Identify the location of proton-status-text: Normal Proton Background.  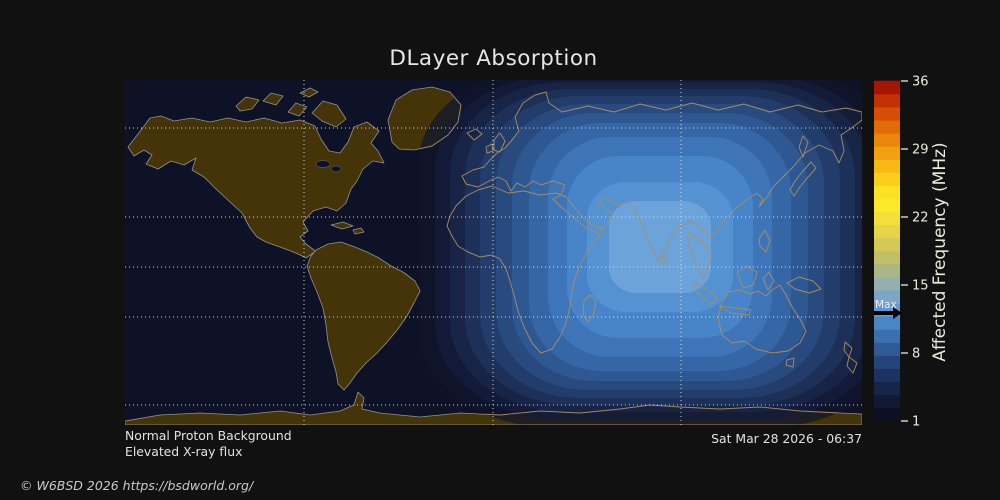
(208, 435).